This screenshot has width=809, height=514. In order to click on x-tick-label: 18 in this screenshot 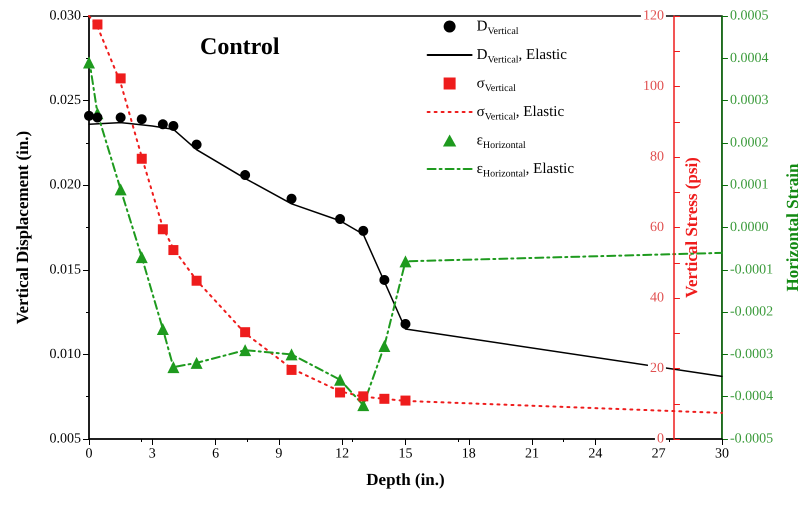, I will do `click(469, 454)`.